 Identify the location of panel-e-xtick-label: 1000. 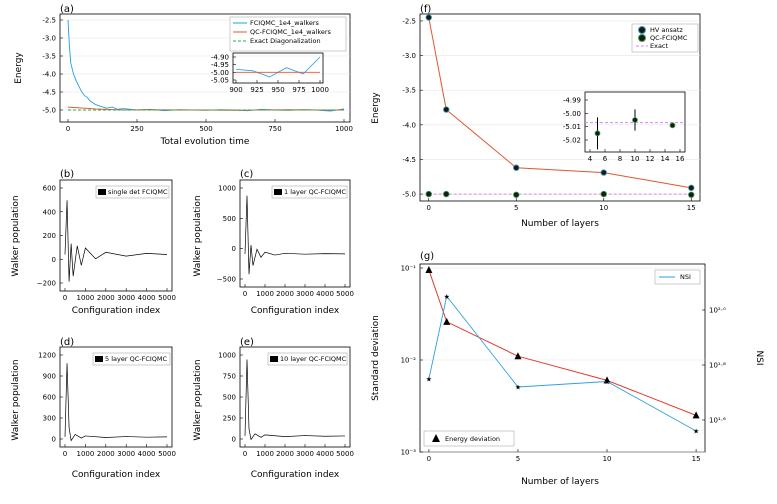
(265, 454).